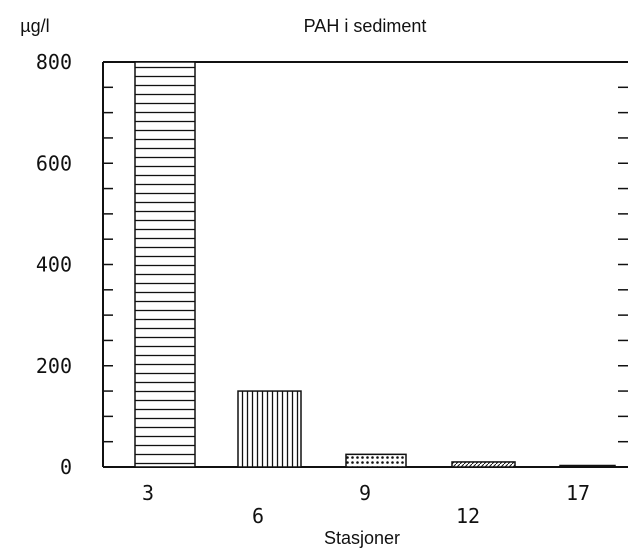  What do you see at coordinates (468, 516) in the screenshot?
I see `x-tick-label: 12` at bounding box center [468, 516].